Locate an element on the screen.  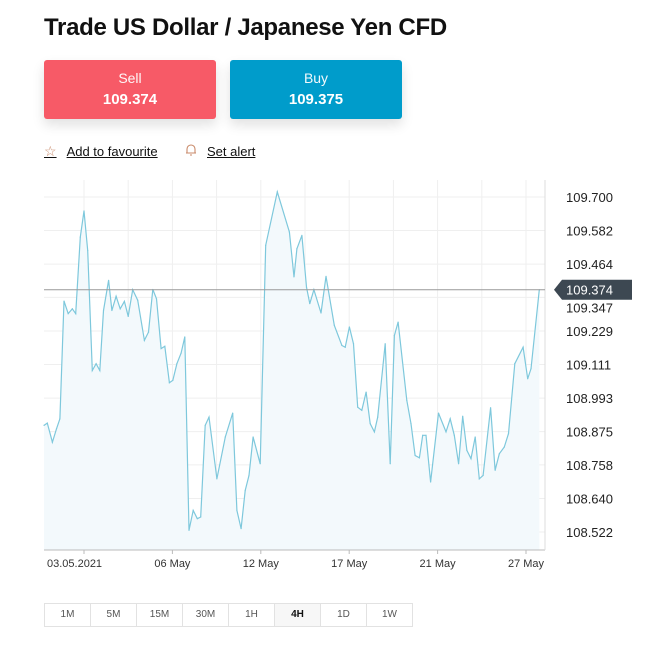
timeframe-30m: 30M is located at coordinates (206, 615).